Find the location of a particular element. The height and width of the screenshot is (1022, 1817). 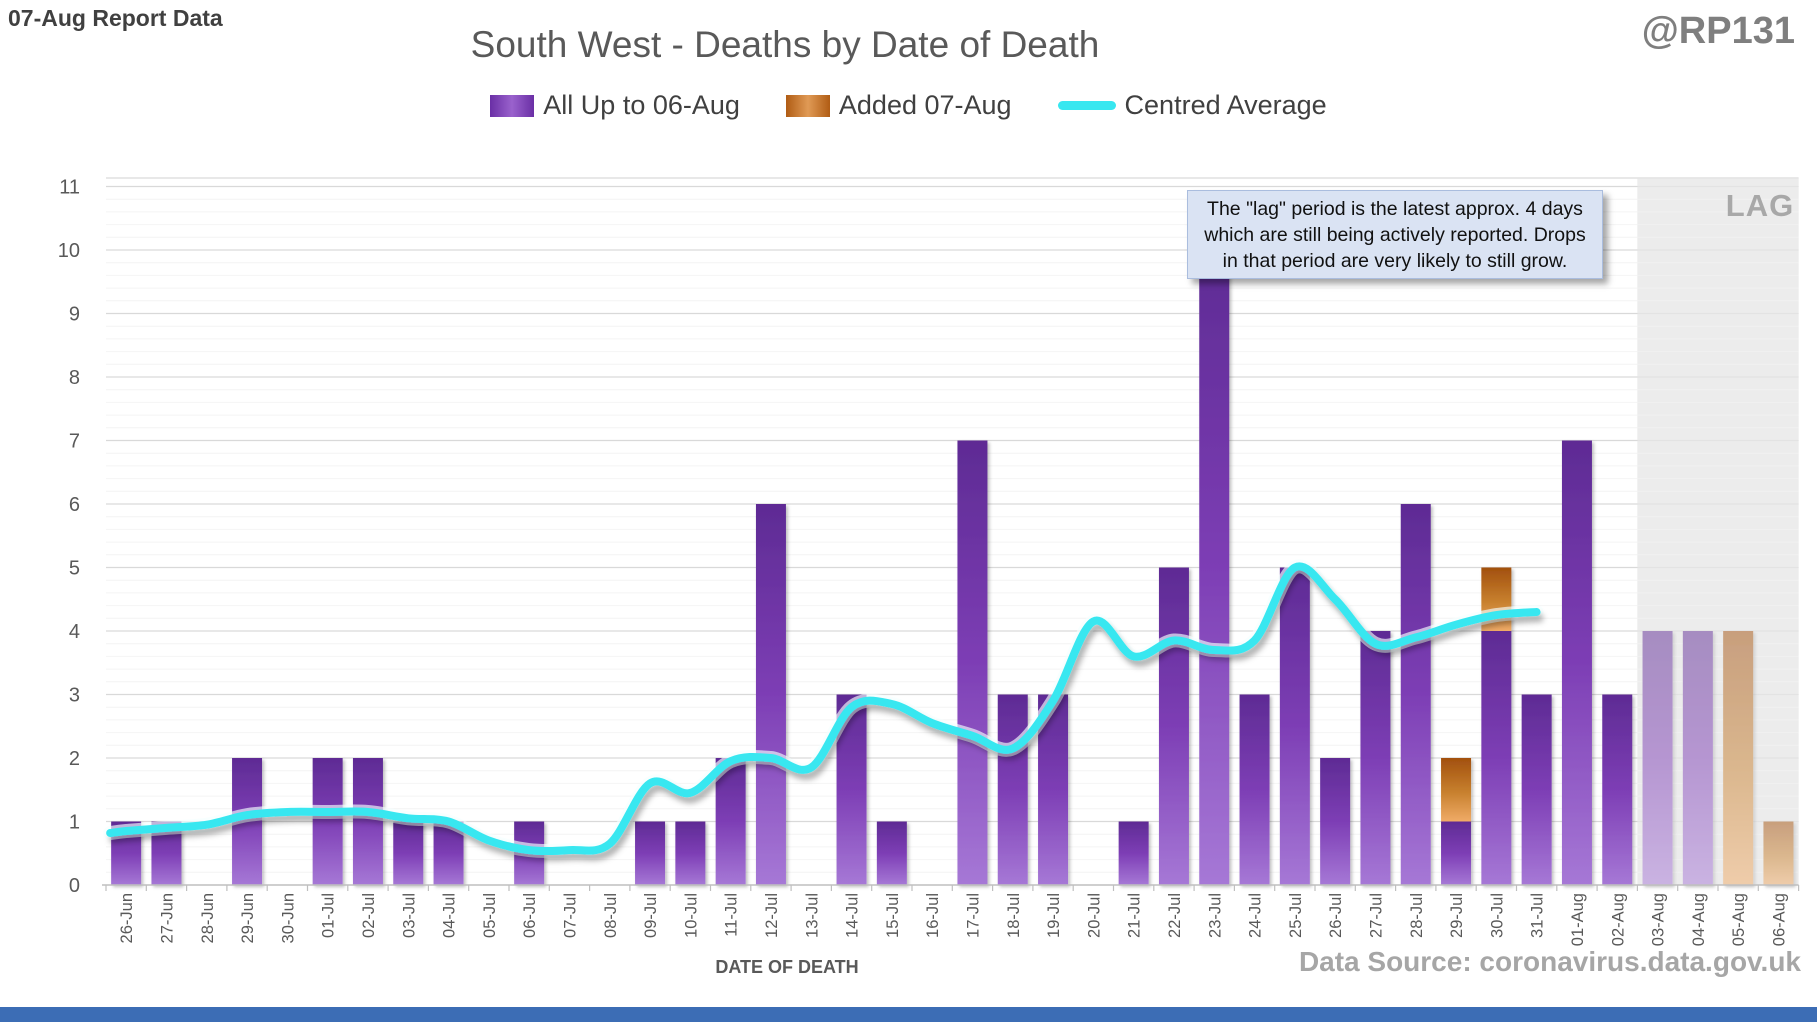

svg-text: 17-Jul is located at coordinates (973, 915).